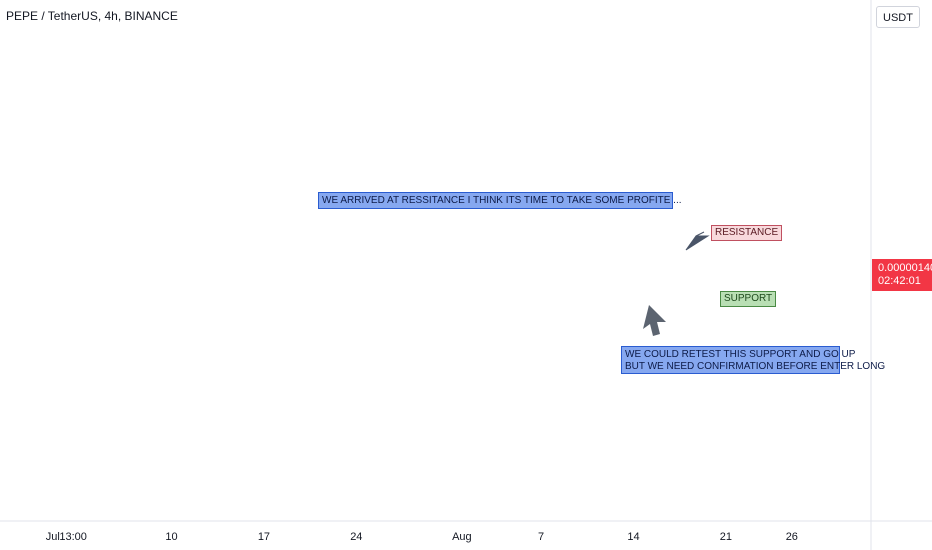 This screenshot has width=932, height=550. Describe the element at coordinates (541, 537) in the screenshot. I see `x-tick-label: 7` at that location.